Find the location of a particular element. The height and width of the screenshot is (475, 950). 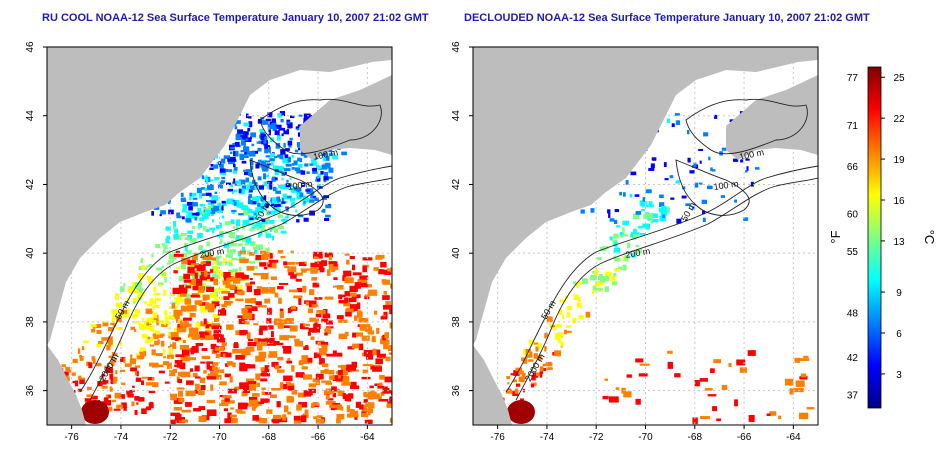

y-tick-label: 36 is located at coordinates (456, 391).